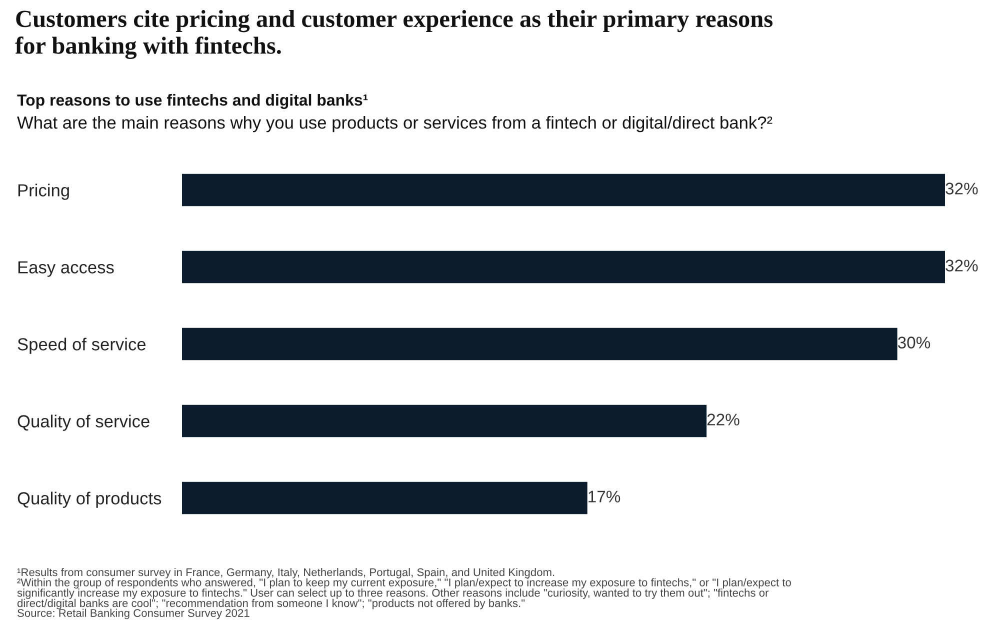  Describe the element at coordinates (84, 422) in the screenshot. I see `y-tick-label: Quality of service` at that location.